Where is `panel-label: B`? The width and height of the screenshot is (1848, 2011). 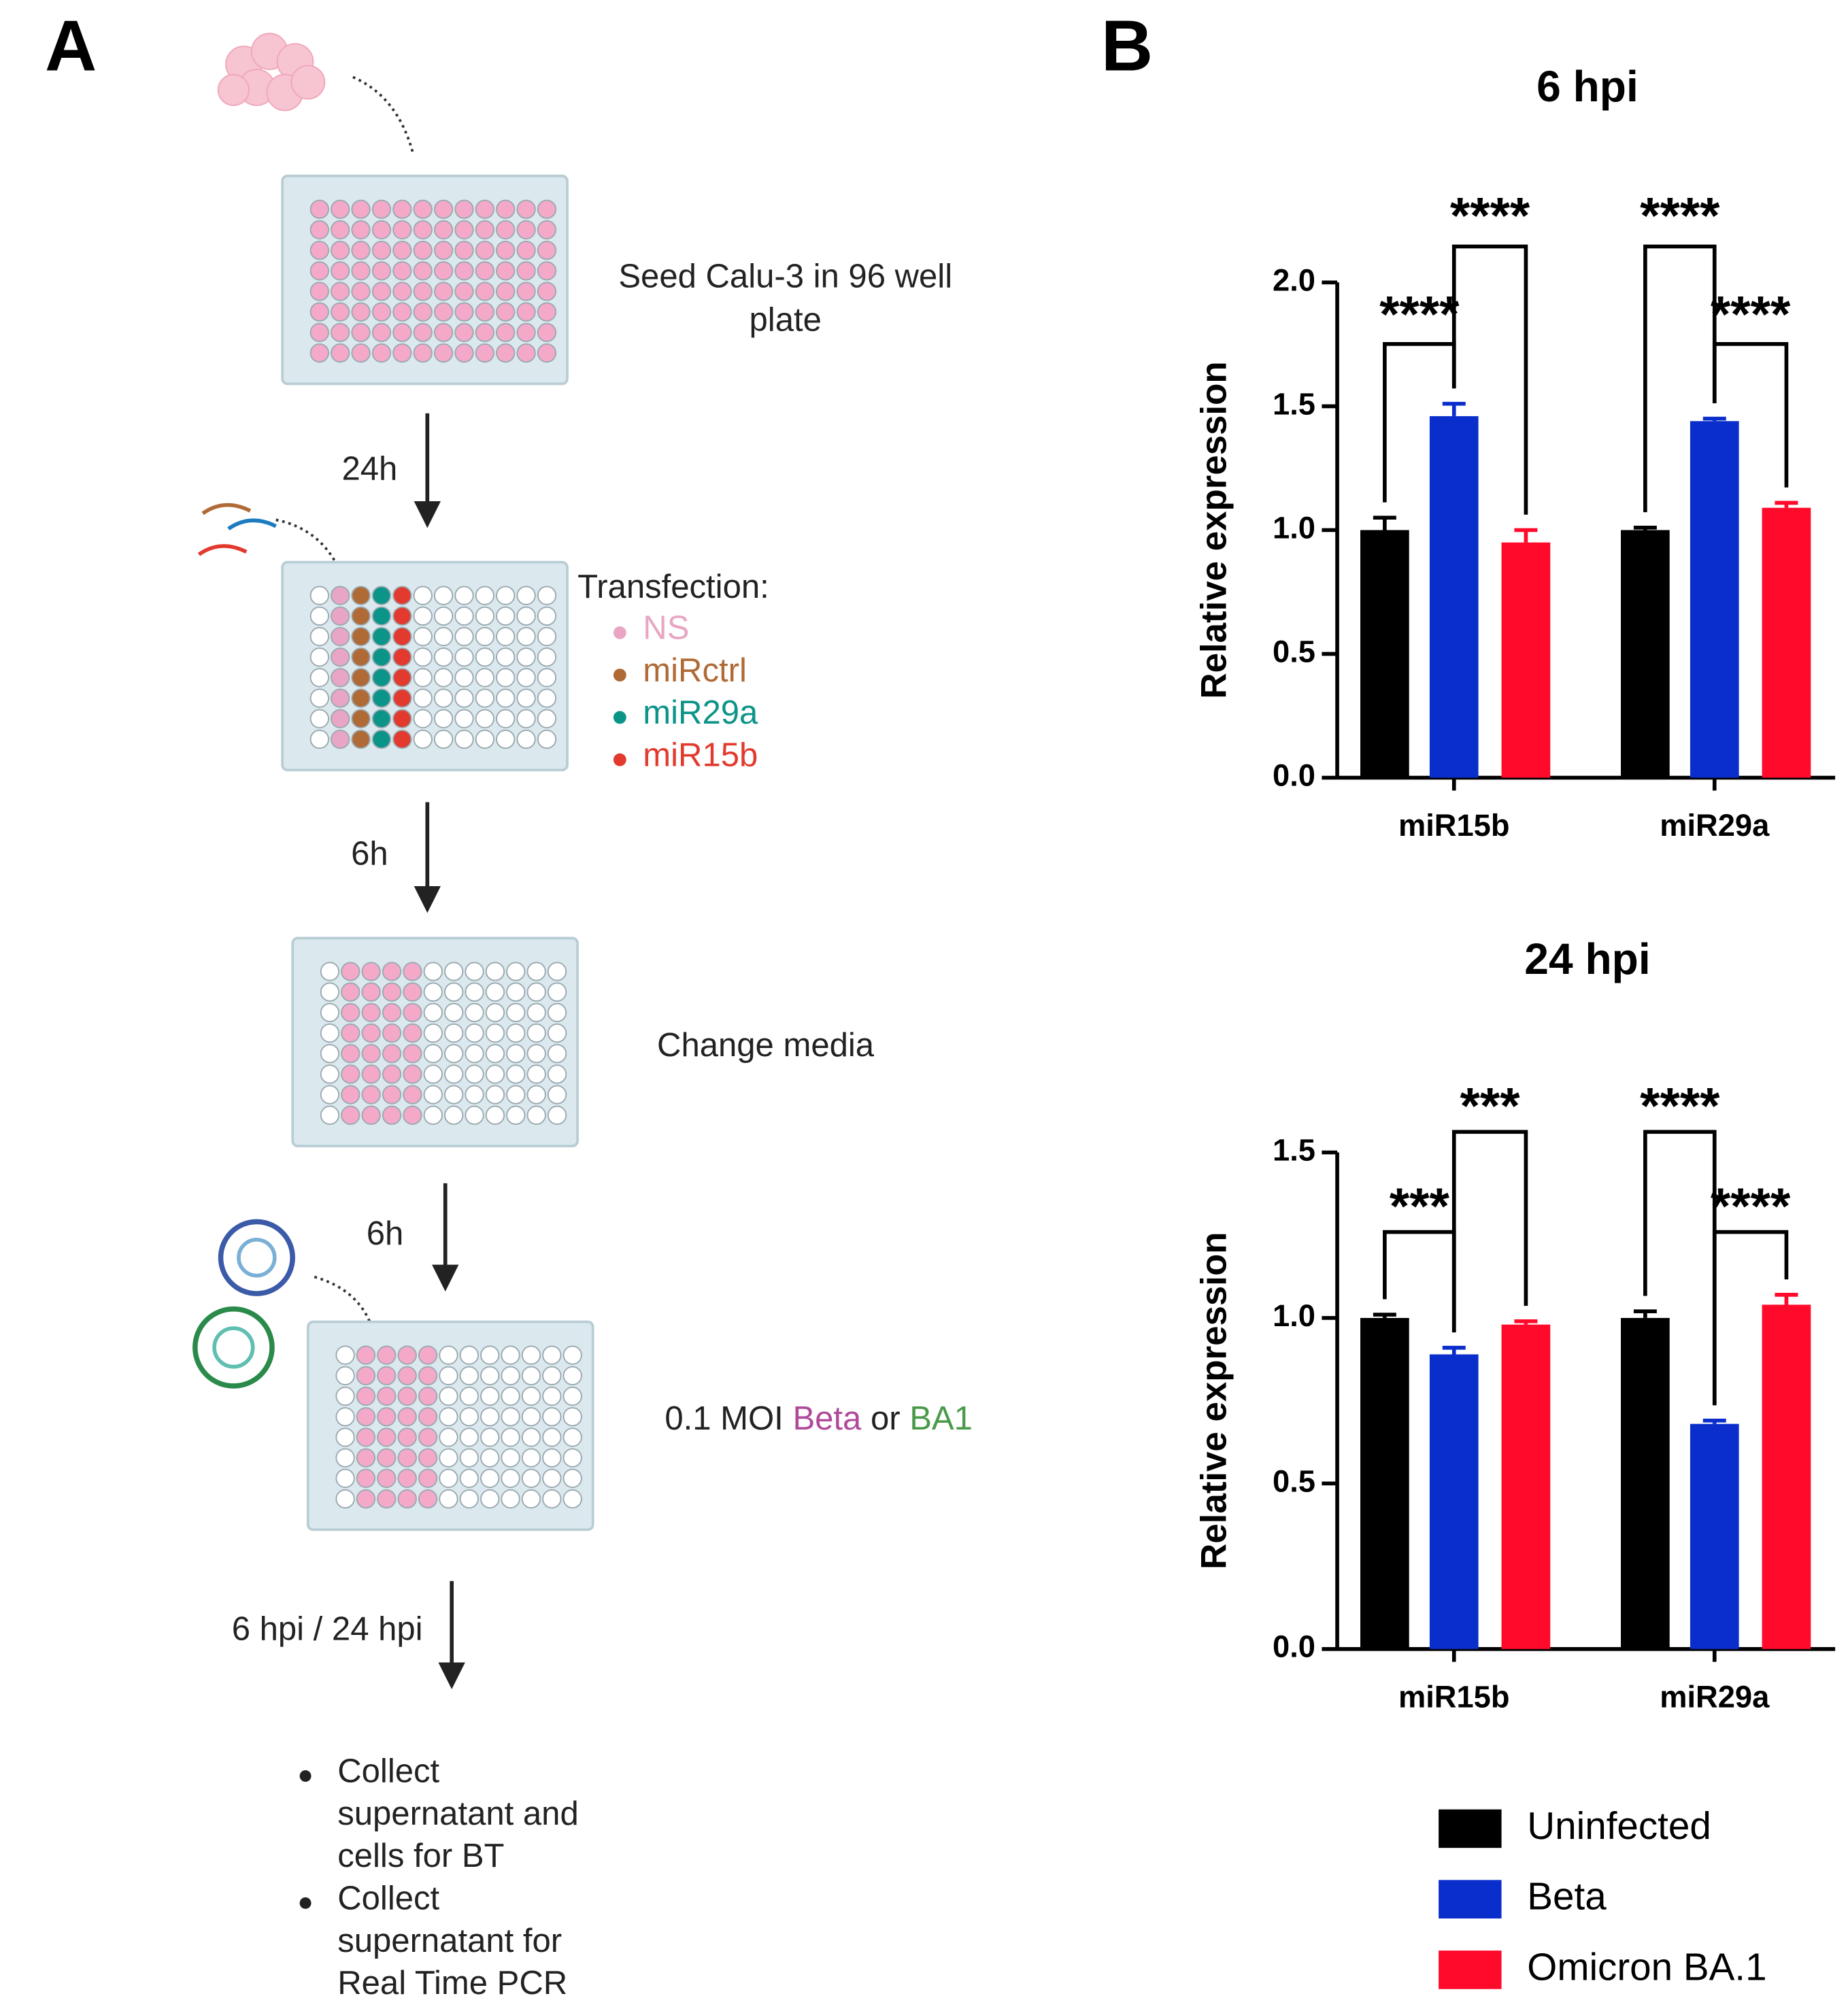 panel-label: B is located at coordinates (1127, 46).